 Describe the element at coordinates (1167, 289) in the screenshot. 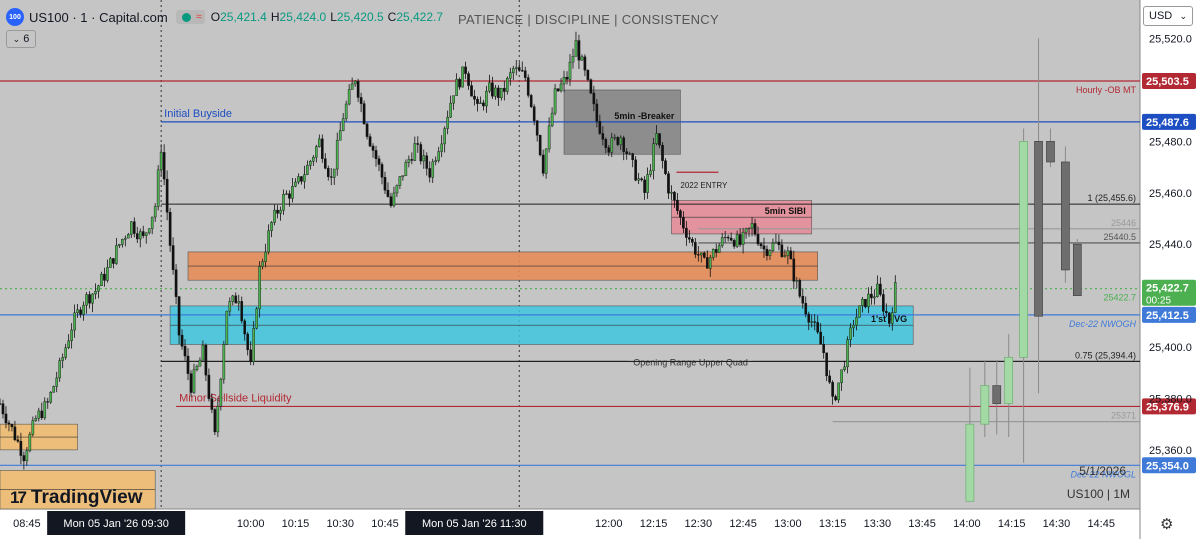

I see `last-price-value: 25,422.7` at that location.